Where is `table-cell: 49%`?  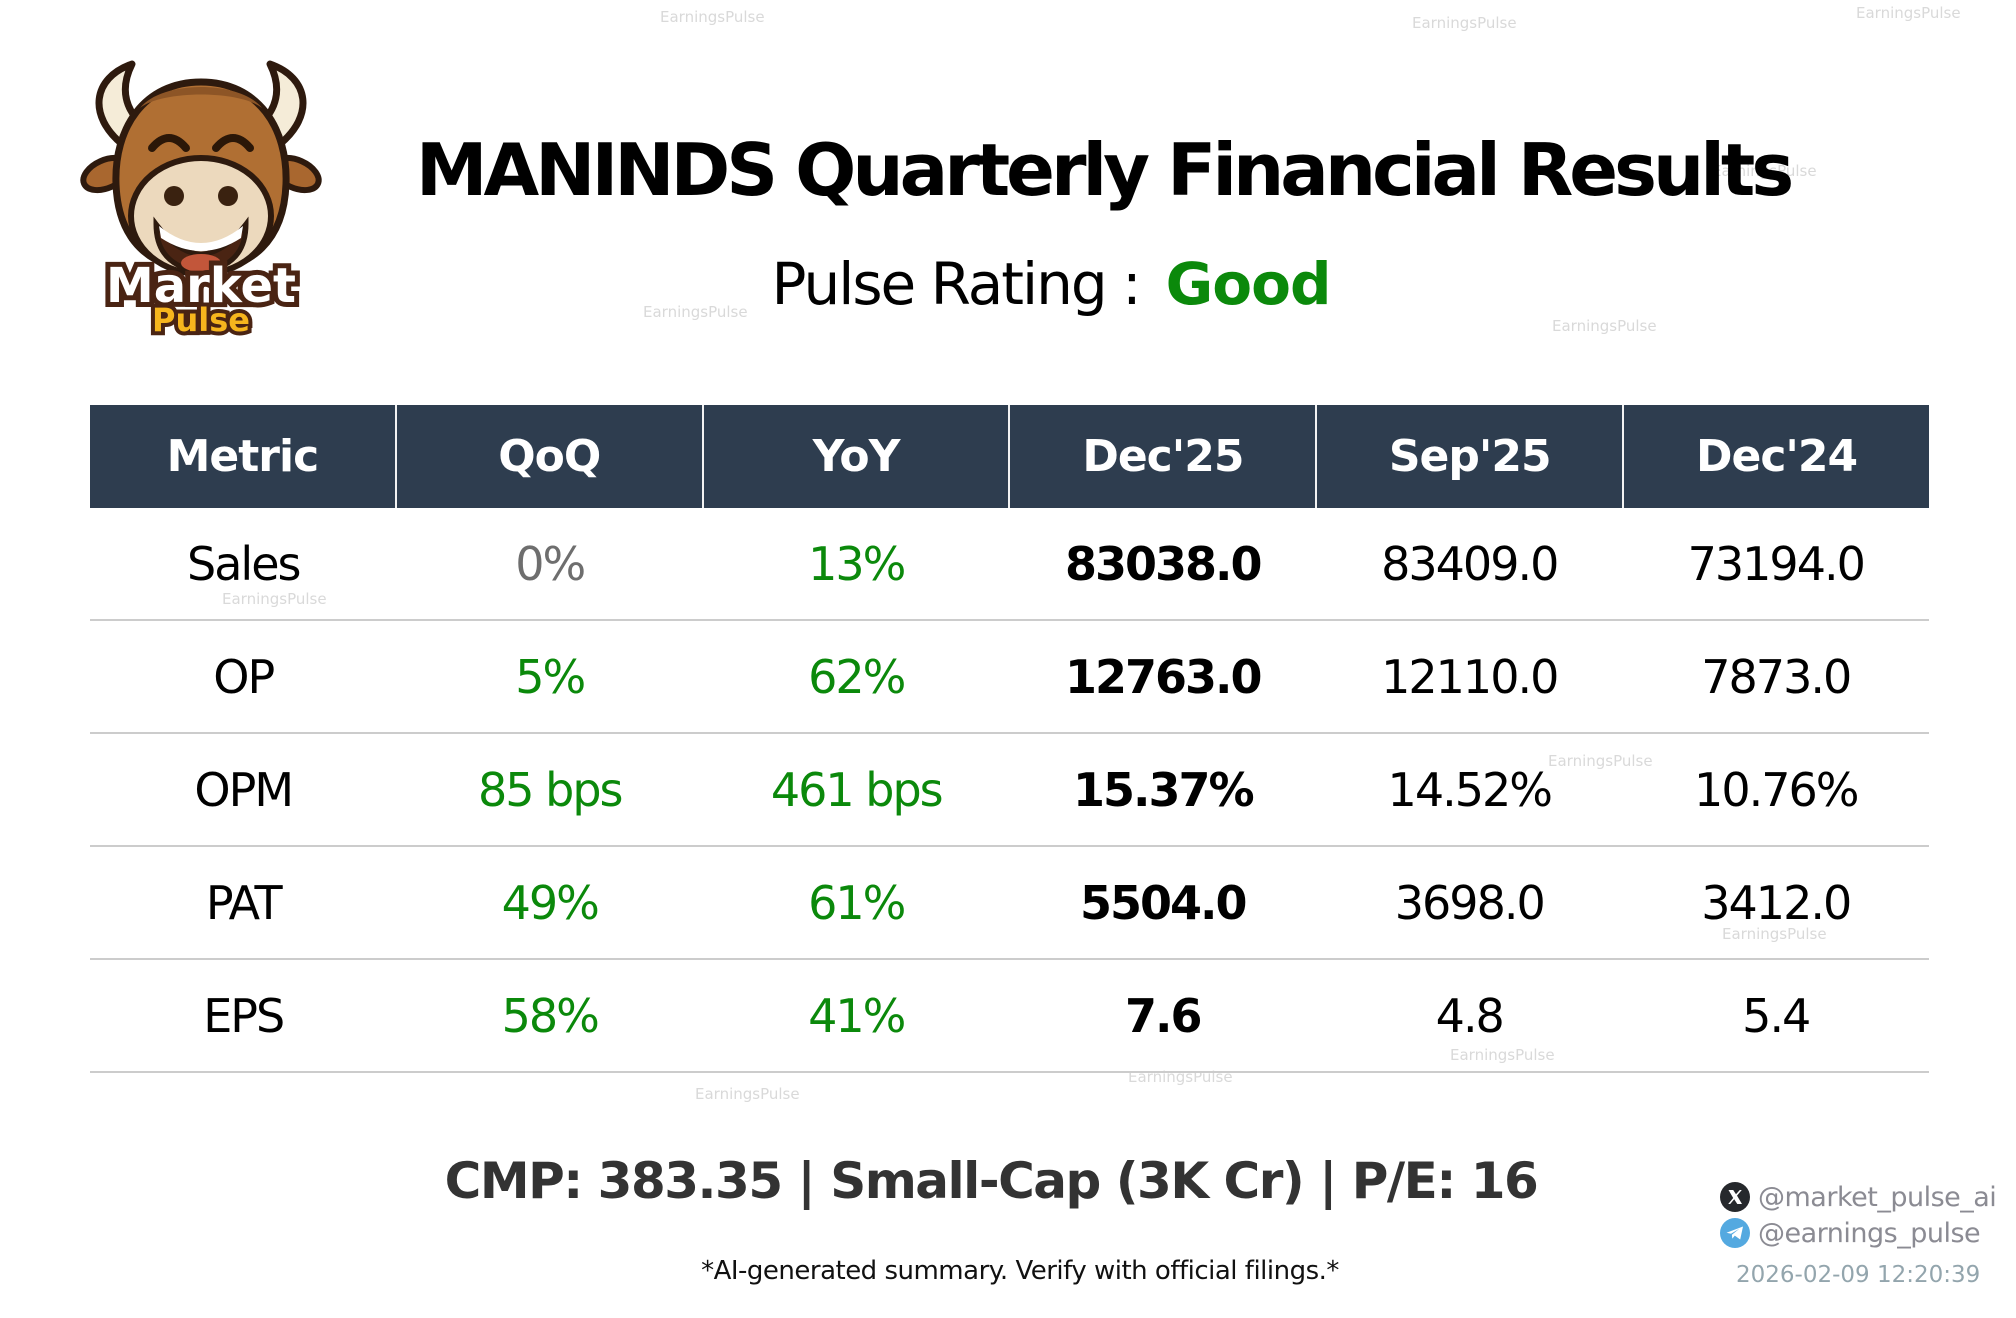 table-cell: 49% is located at coordinates (550, 902).